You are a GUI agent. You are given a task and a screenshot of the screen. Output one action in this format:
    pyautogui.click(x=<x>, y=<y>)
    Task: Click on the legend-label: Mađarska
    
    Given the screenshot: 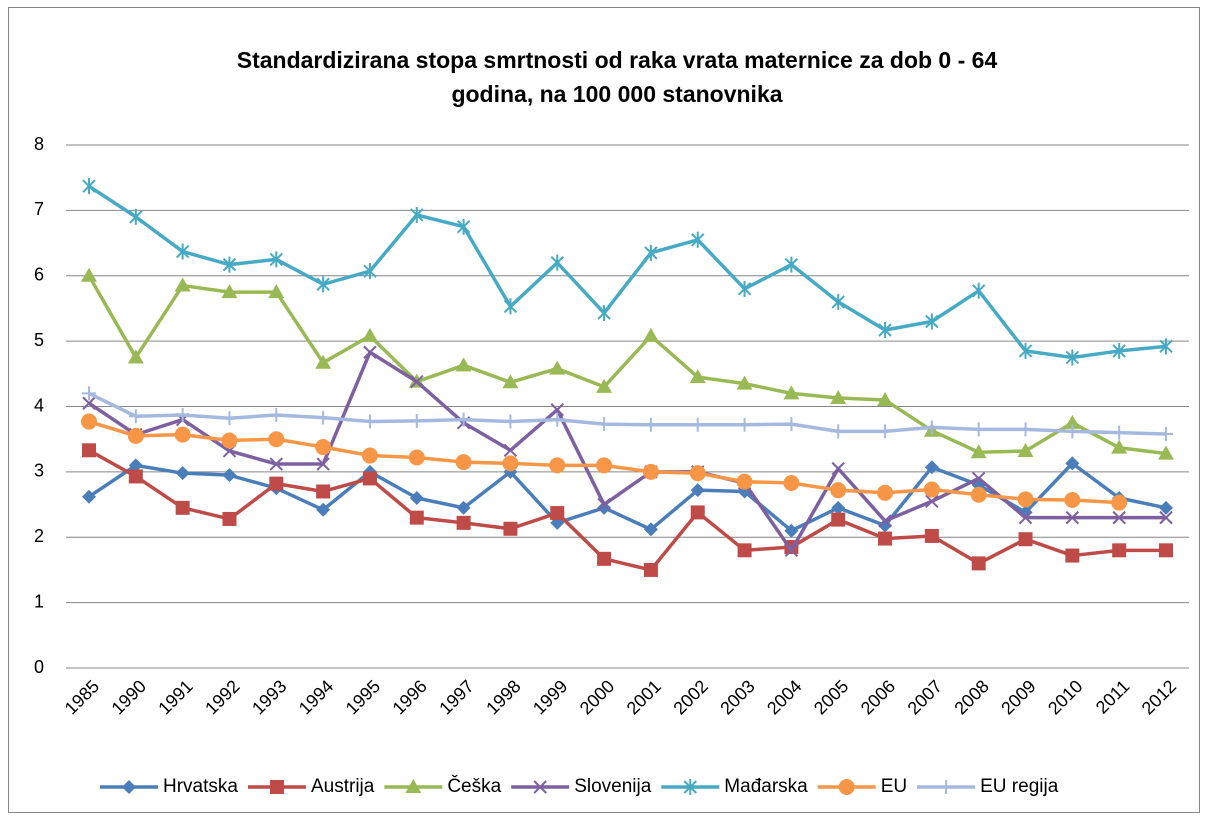 What is the action you would take?
    pyautogui.click(x=766, y=786)
    